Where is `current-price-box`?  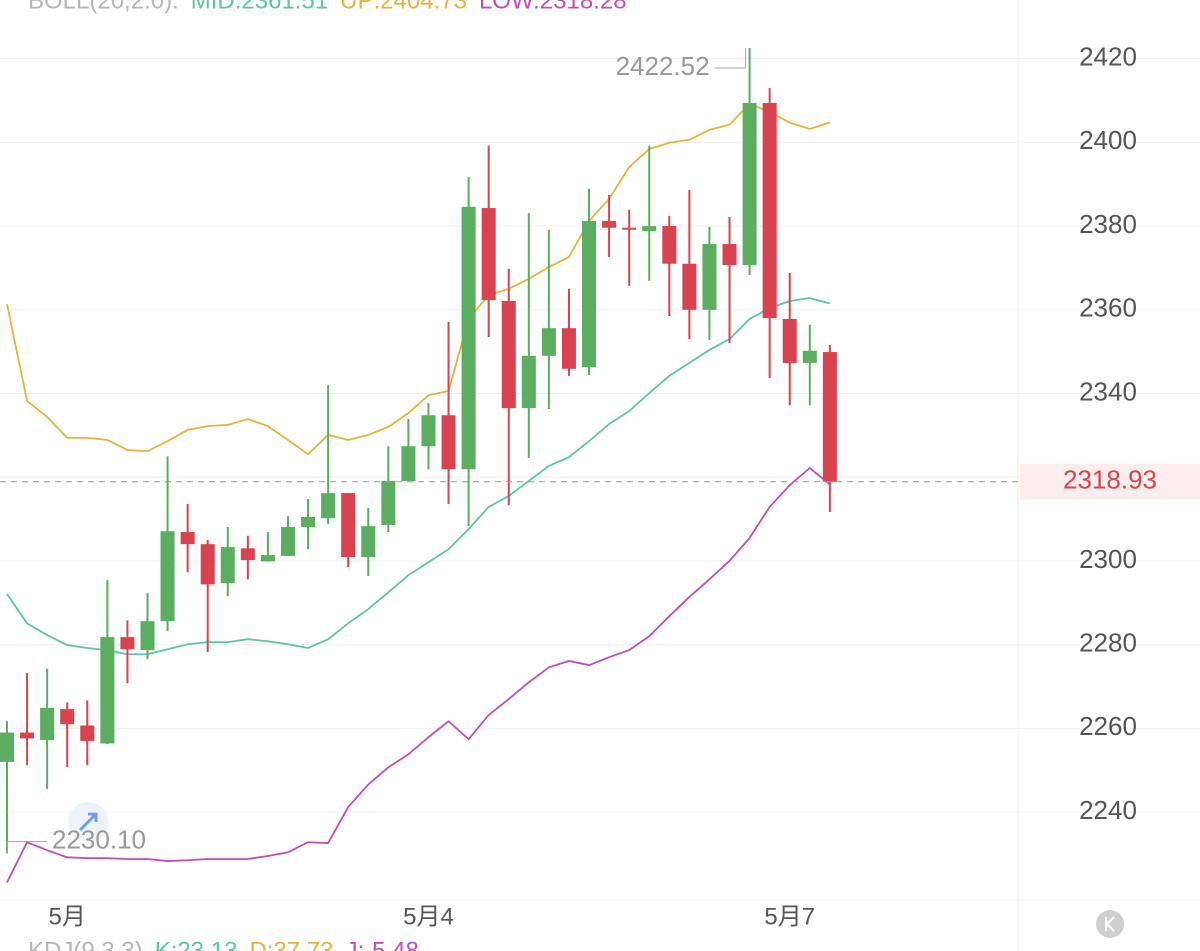 current-price-box is located at coordinates (1110, 481).